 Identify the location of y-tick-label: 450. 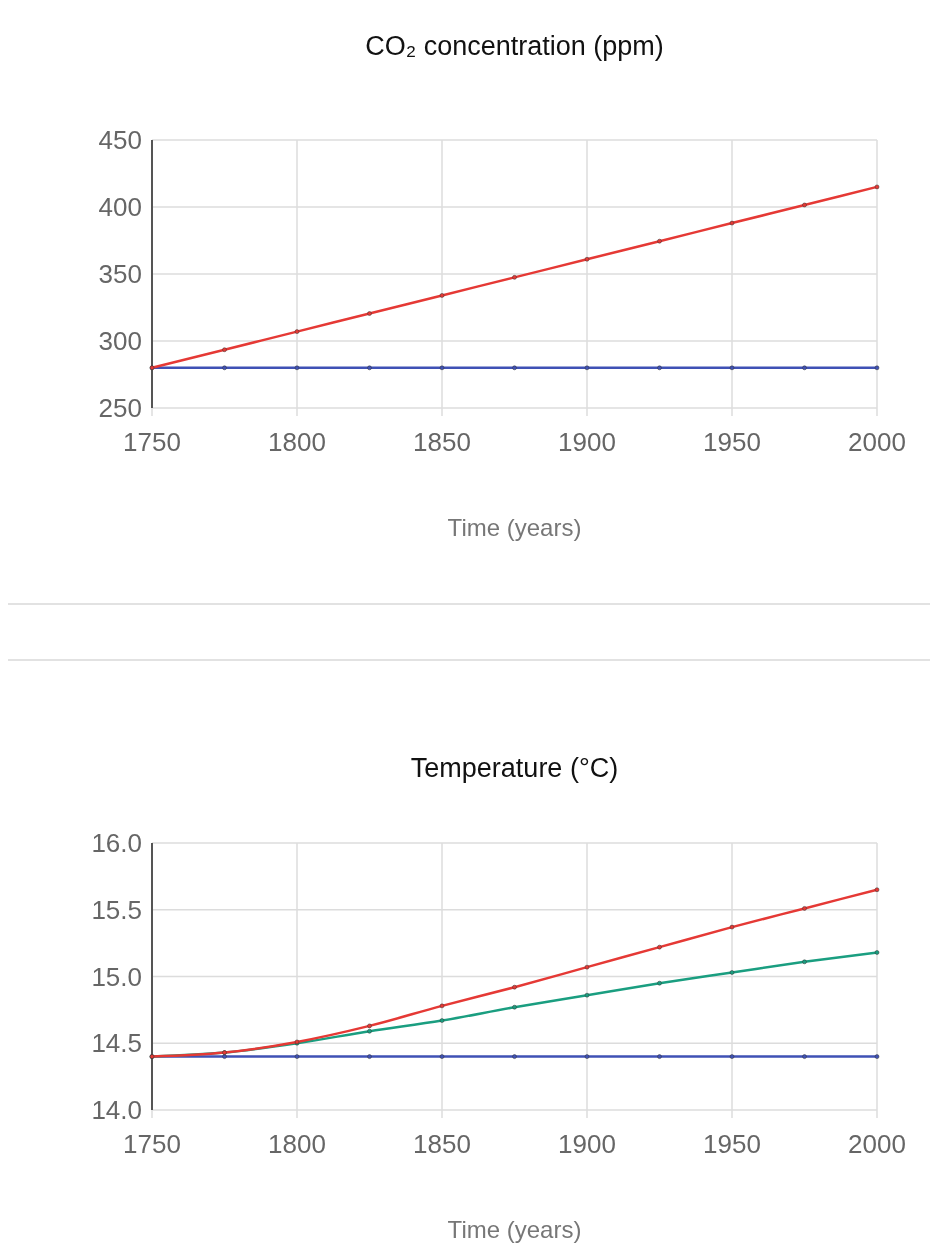
(120, 140).